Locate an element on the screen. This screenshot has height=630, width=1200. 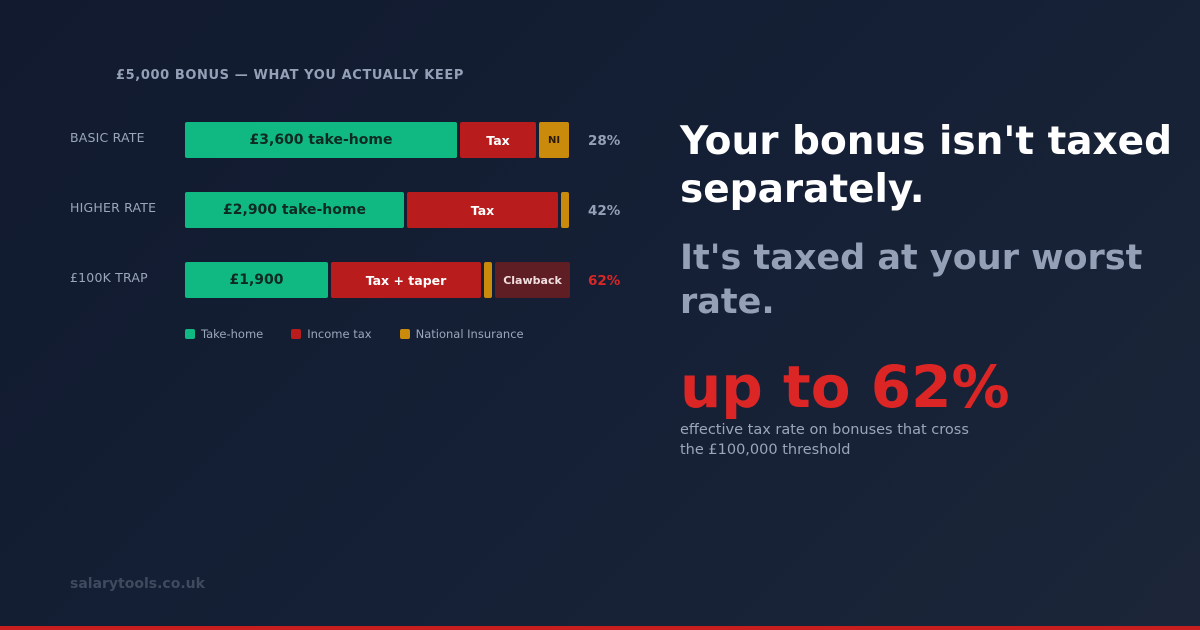
row-label: £100K TRAP is located at coordinates (109, 277).